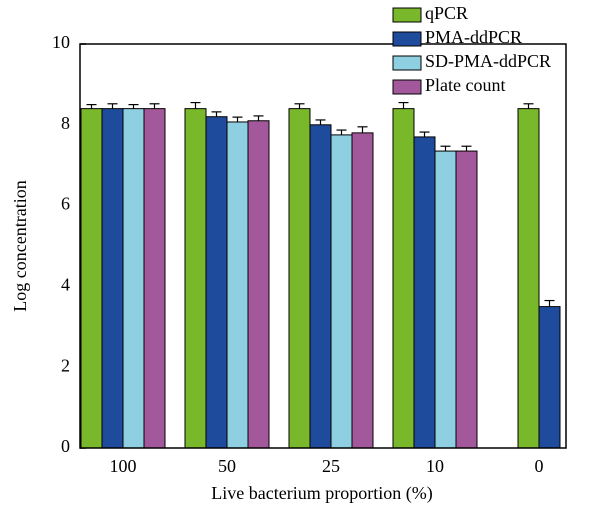 The image size is (592, 513). I want to click on y-tick-label: 2, so click(65, 365).